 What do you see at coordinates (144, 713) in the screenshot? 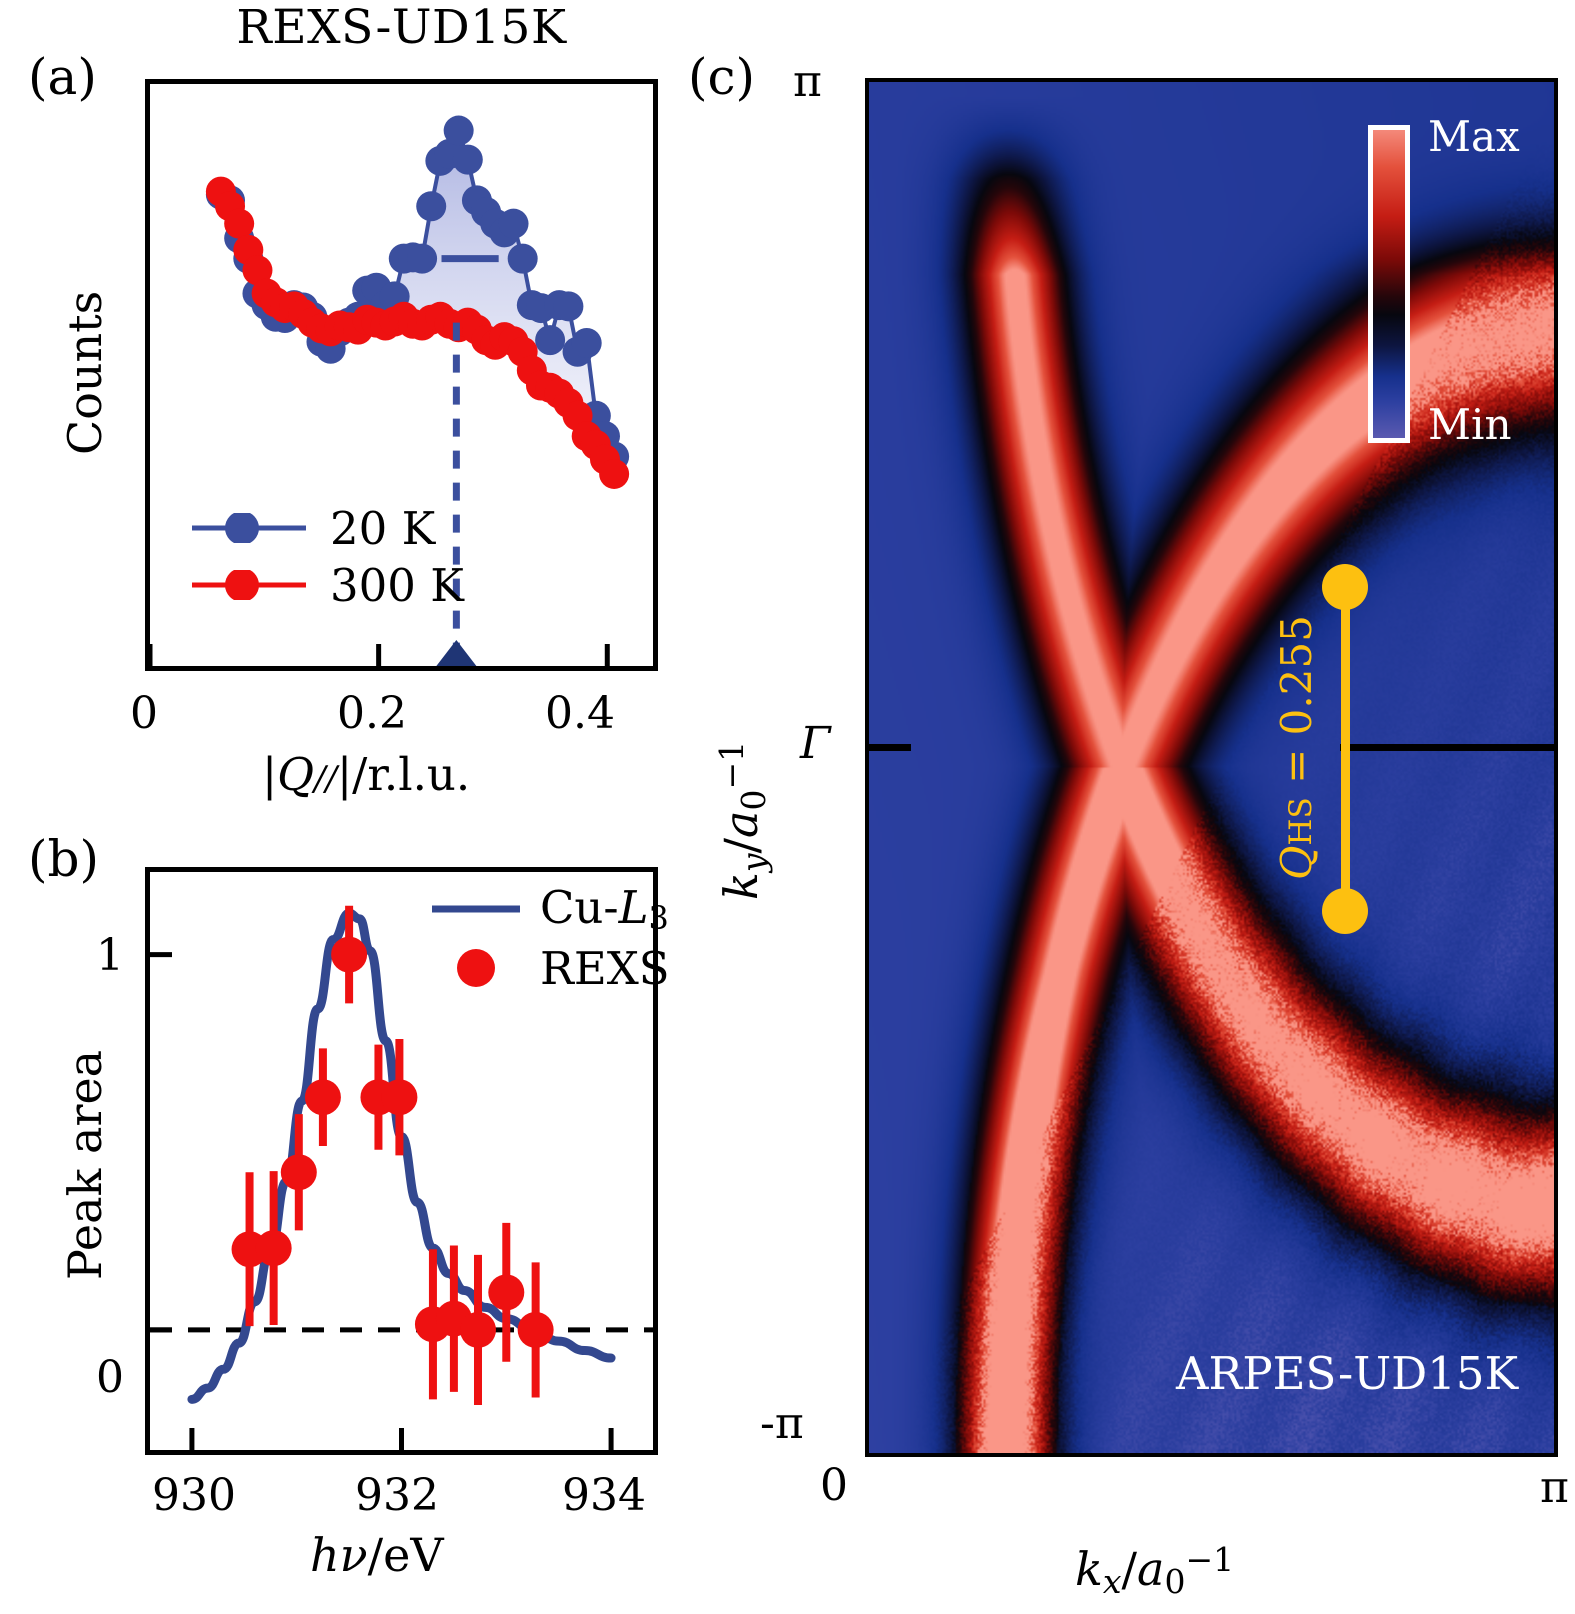
I see `panel-a-xtick-0: 0` at bounding box center [144, 713].